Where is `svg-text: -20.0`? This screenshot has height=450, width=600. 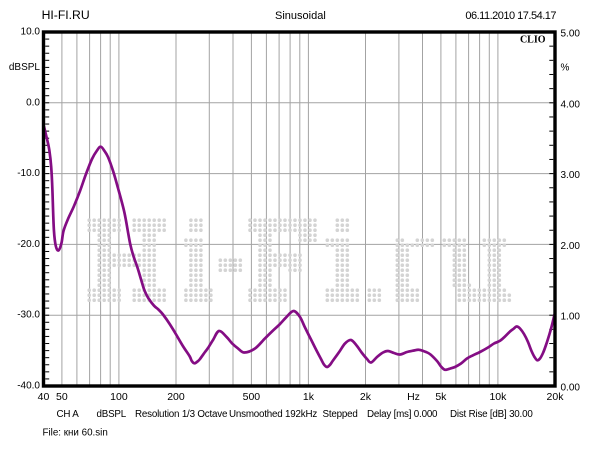 svg-text: -20.0 is located at coordinates (28, 244).